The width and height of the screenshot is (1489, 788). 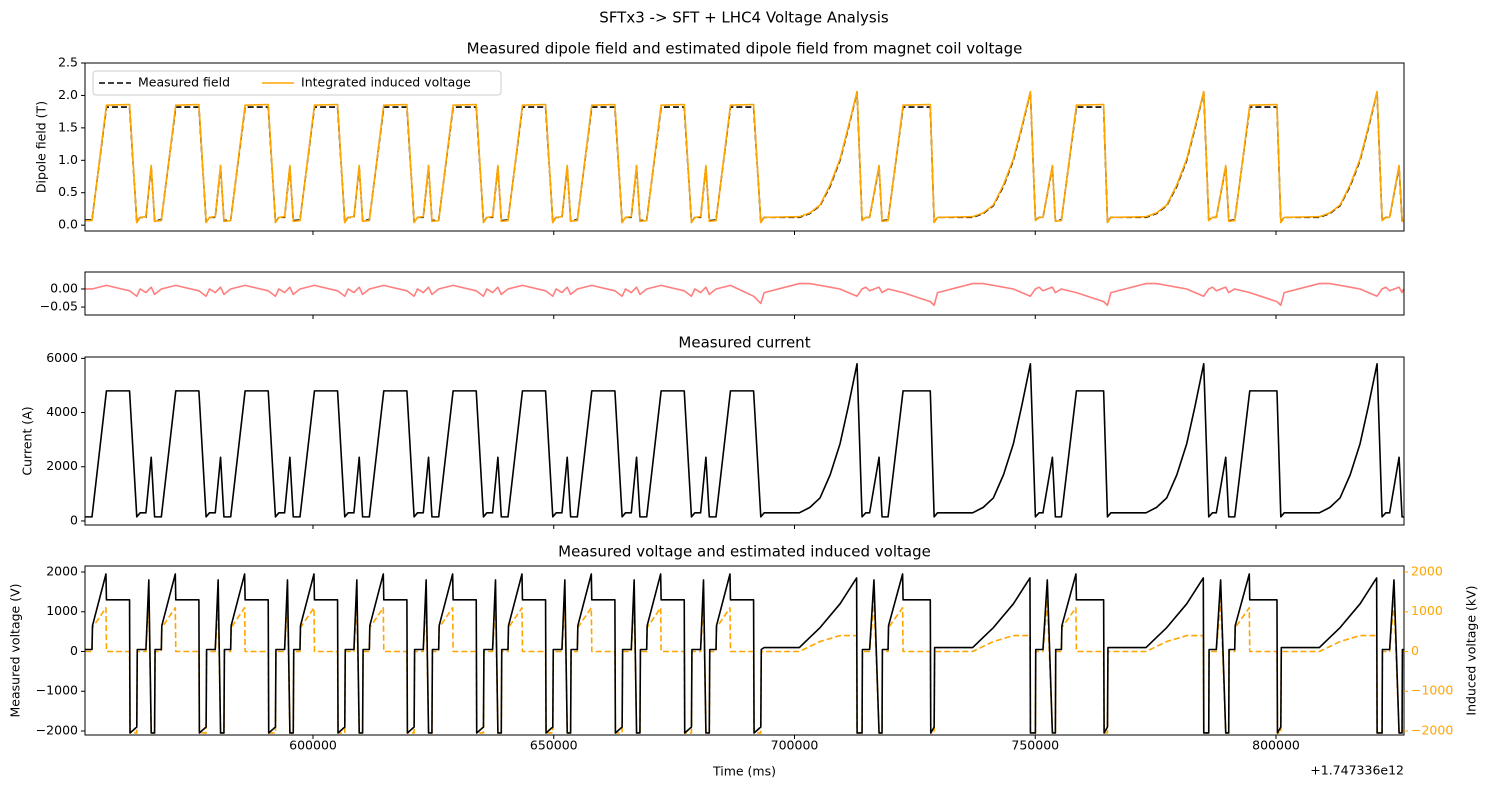 What do you see at coordinates (1035, 745) in the screenshot?
I see `x-tick-label: 750000` at bounding box center [1035, 745].